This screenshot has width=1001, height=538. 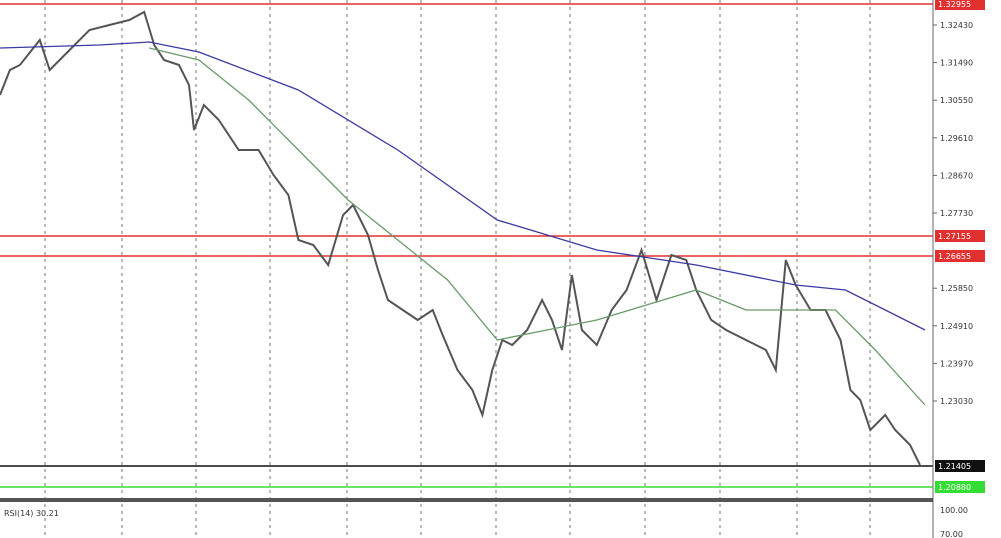 What do you see at coordinates (956, 175) in the screenshot?
I see `axis-tick-label: 1.28670` at bounding box center [956, 175].